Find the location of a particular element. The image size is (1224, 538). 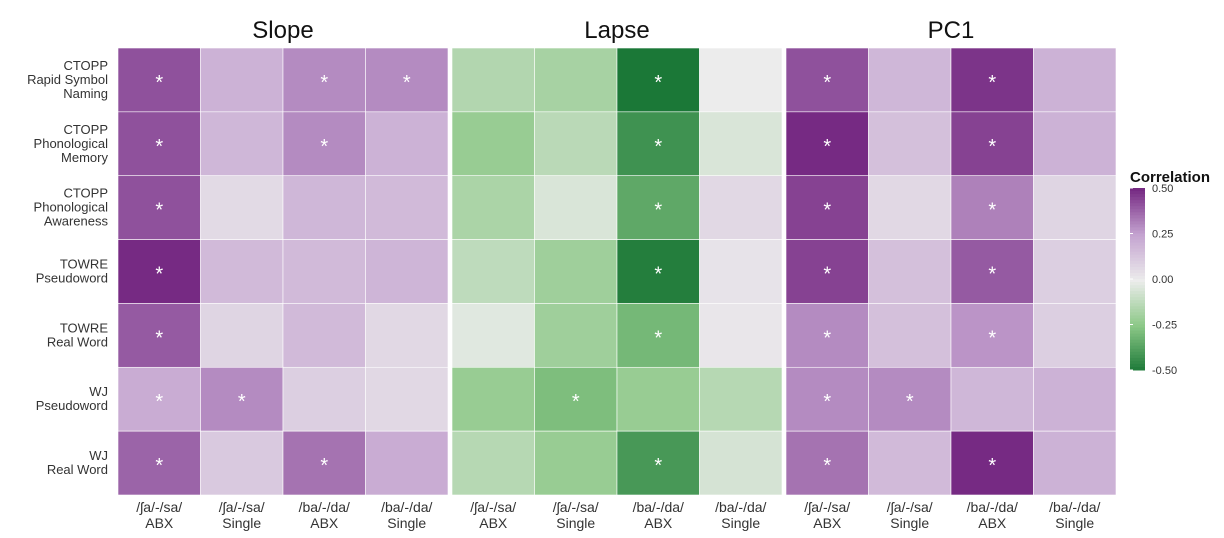

colorbar-tick-label: 0.00 is located at coordinates (1162, 280).